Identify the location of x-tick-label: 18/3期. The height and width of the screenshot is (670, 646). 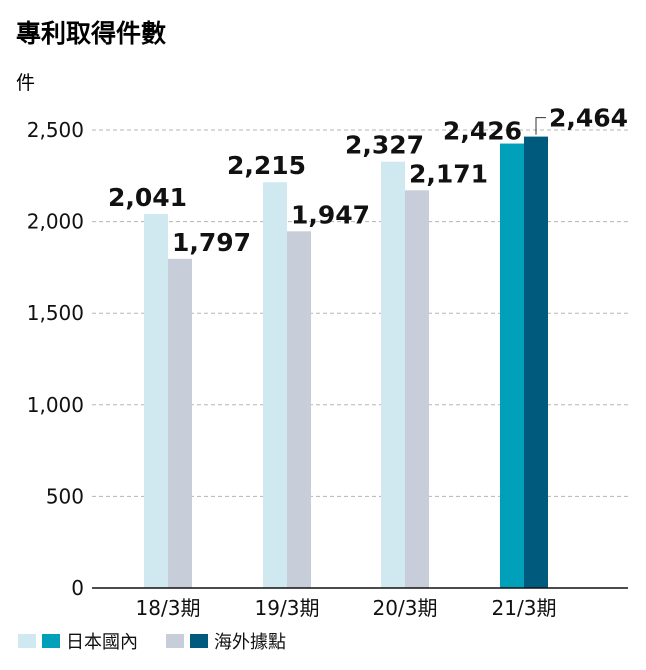
(168, 608).